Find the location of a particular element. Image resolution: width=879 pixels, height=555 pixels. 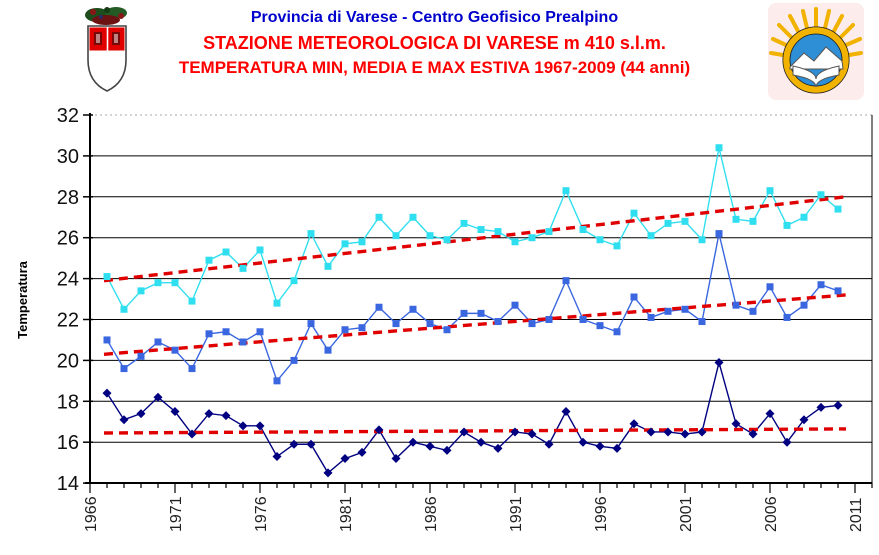

x-tick-label: 1981 is located at coordinates (346, 514).